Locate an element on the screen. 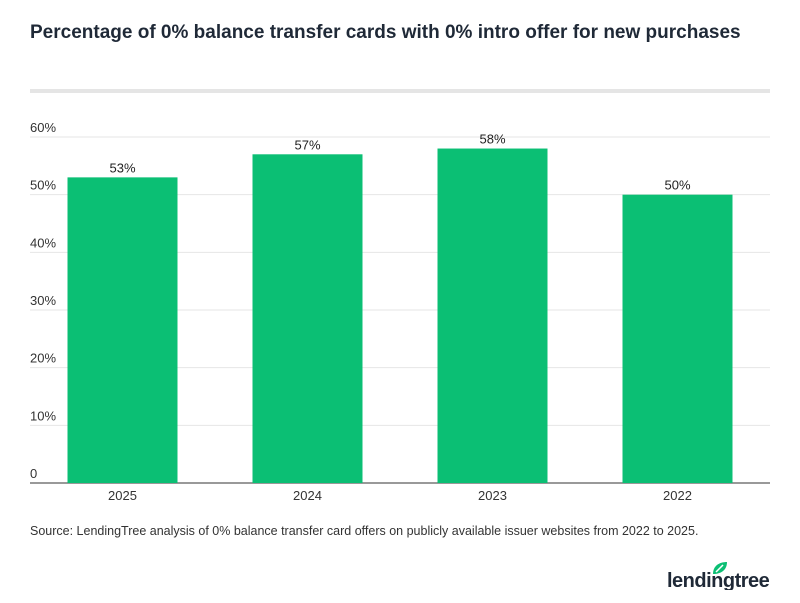  x-tick-label: 2023 is located at coordinates (492, 495).